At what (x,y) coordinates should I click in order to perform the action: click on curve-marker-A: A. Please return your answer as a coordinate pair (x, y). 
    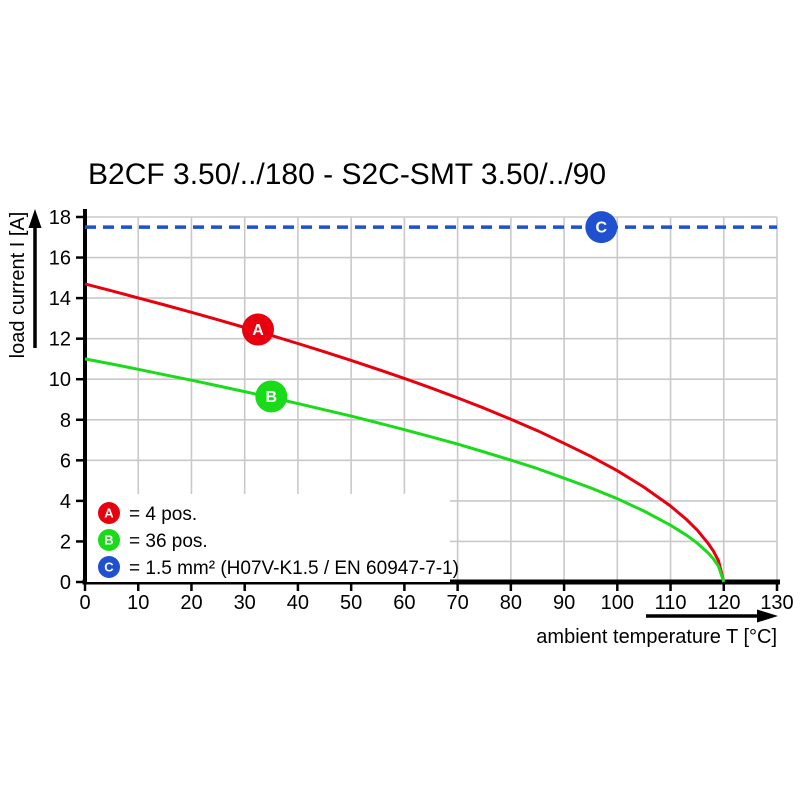
    Looking at the image, I should click on (258, 329).